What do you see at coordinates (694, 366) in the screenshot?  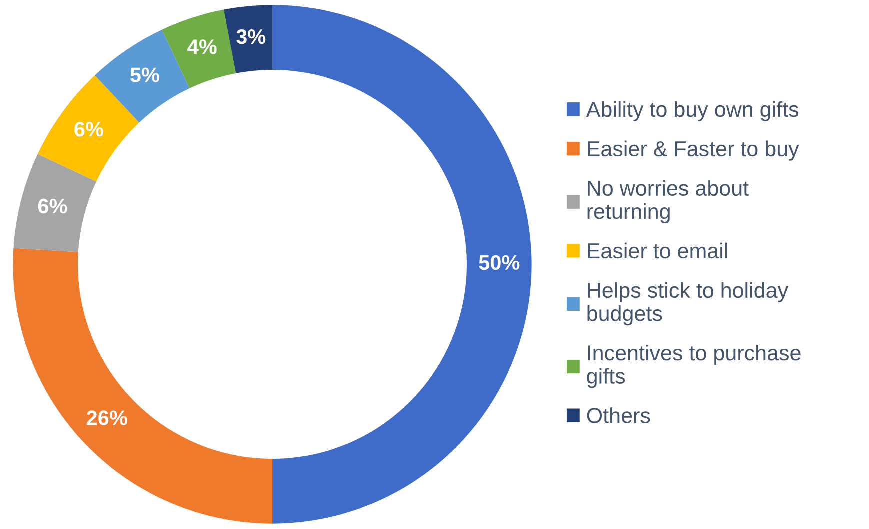 I see `legend-label: Incentives to purchase gifts` at bounding box center [694, 366].